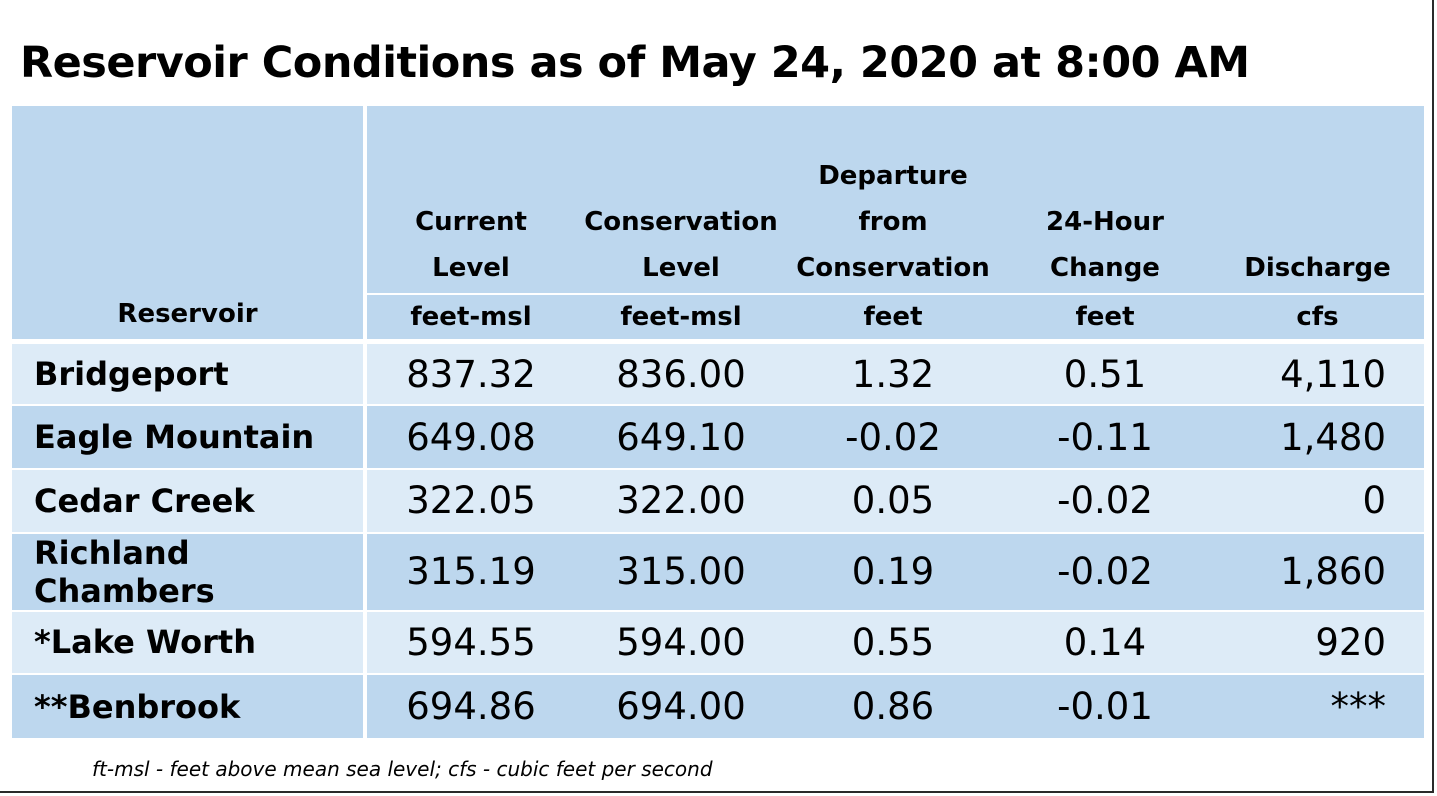  Describe the element at coordinates (893, 500) in the screenshot. I see `departure-cell: 0.05` at that location.